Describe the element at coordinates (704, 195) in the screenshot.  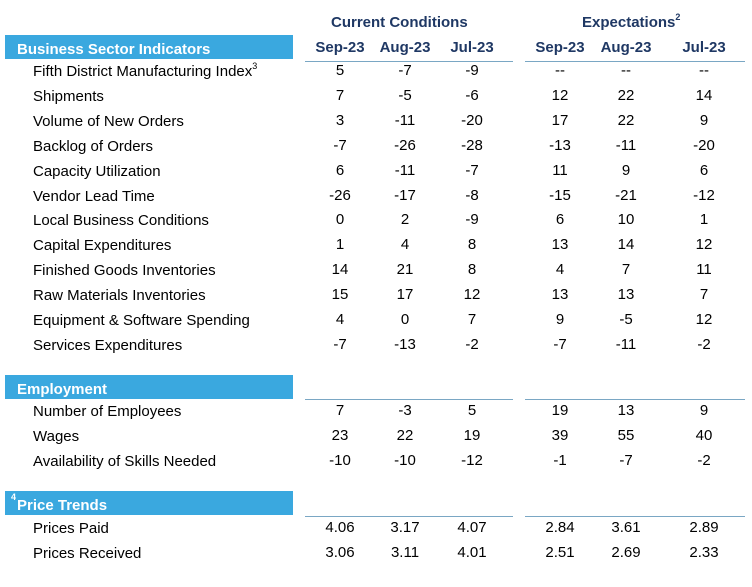
I see `table-cell: -12` at that location.